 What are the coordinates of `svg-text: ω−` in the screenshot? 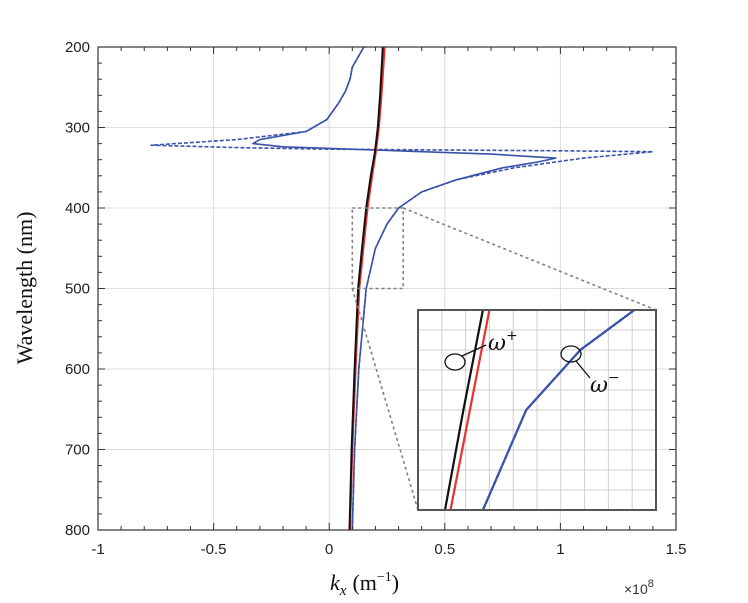 It's located at (605, 384).